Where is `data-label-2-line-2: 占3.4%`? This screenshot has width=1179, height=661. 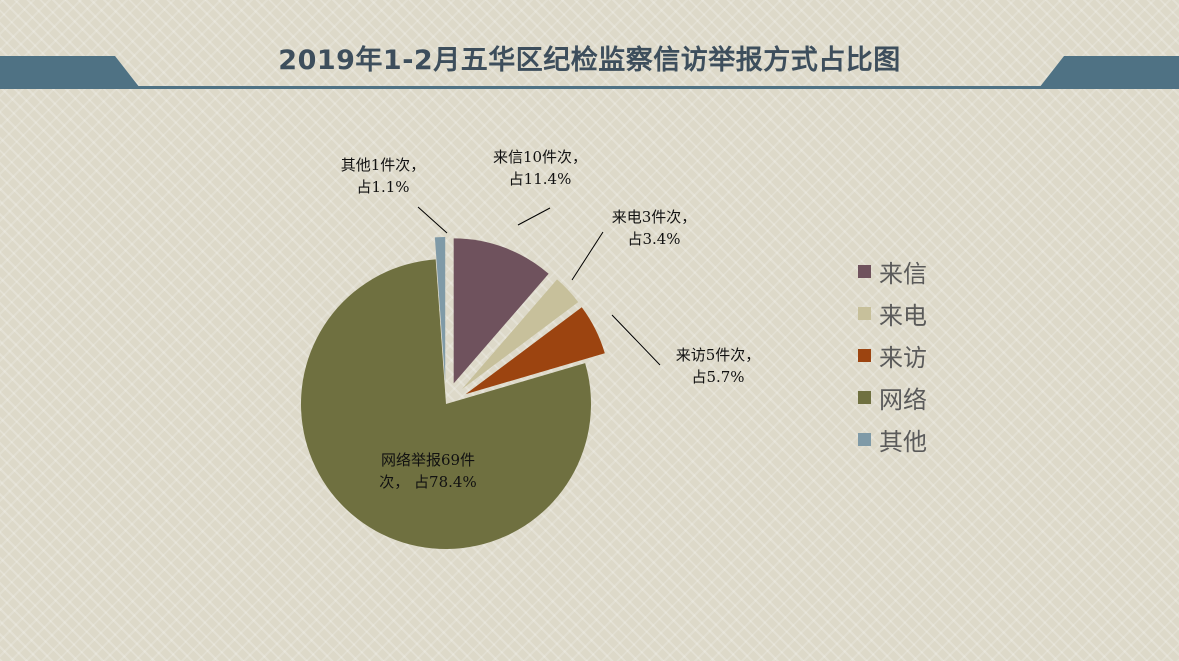 data-label-2-line-2: 占3.4% is located at coordinates (653, 239).